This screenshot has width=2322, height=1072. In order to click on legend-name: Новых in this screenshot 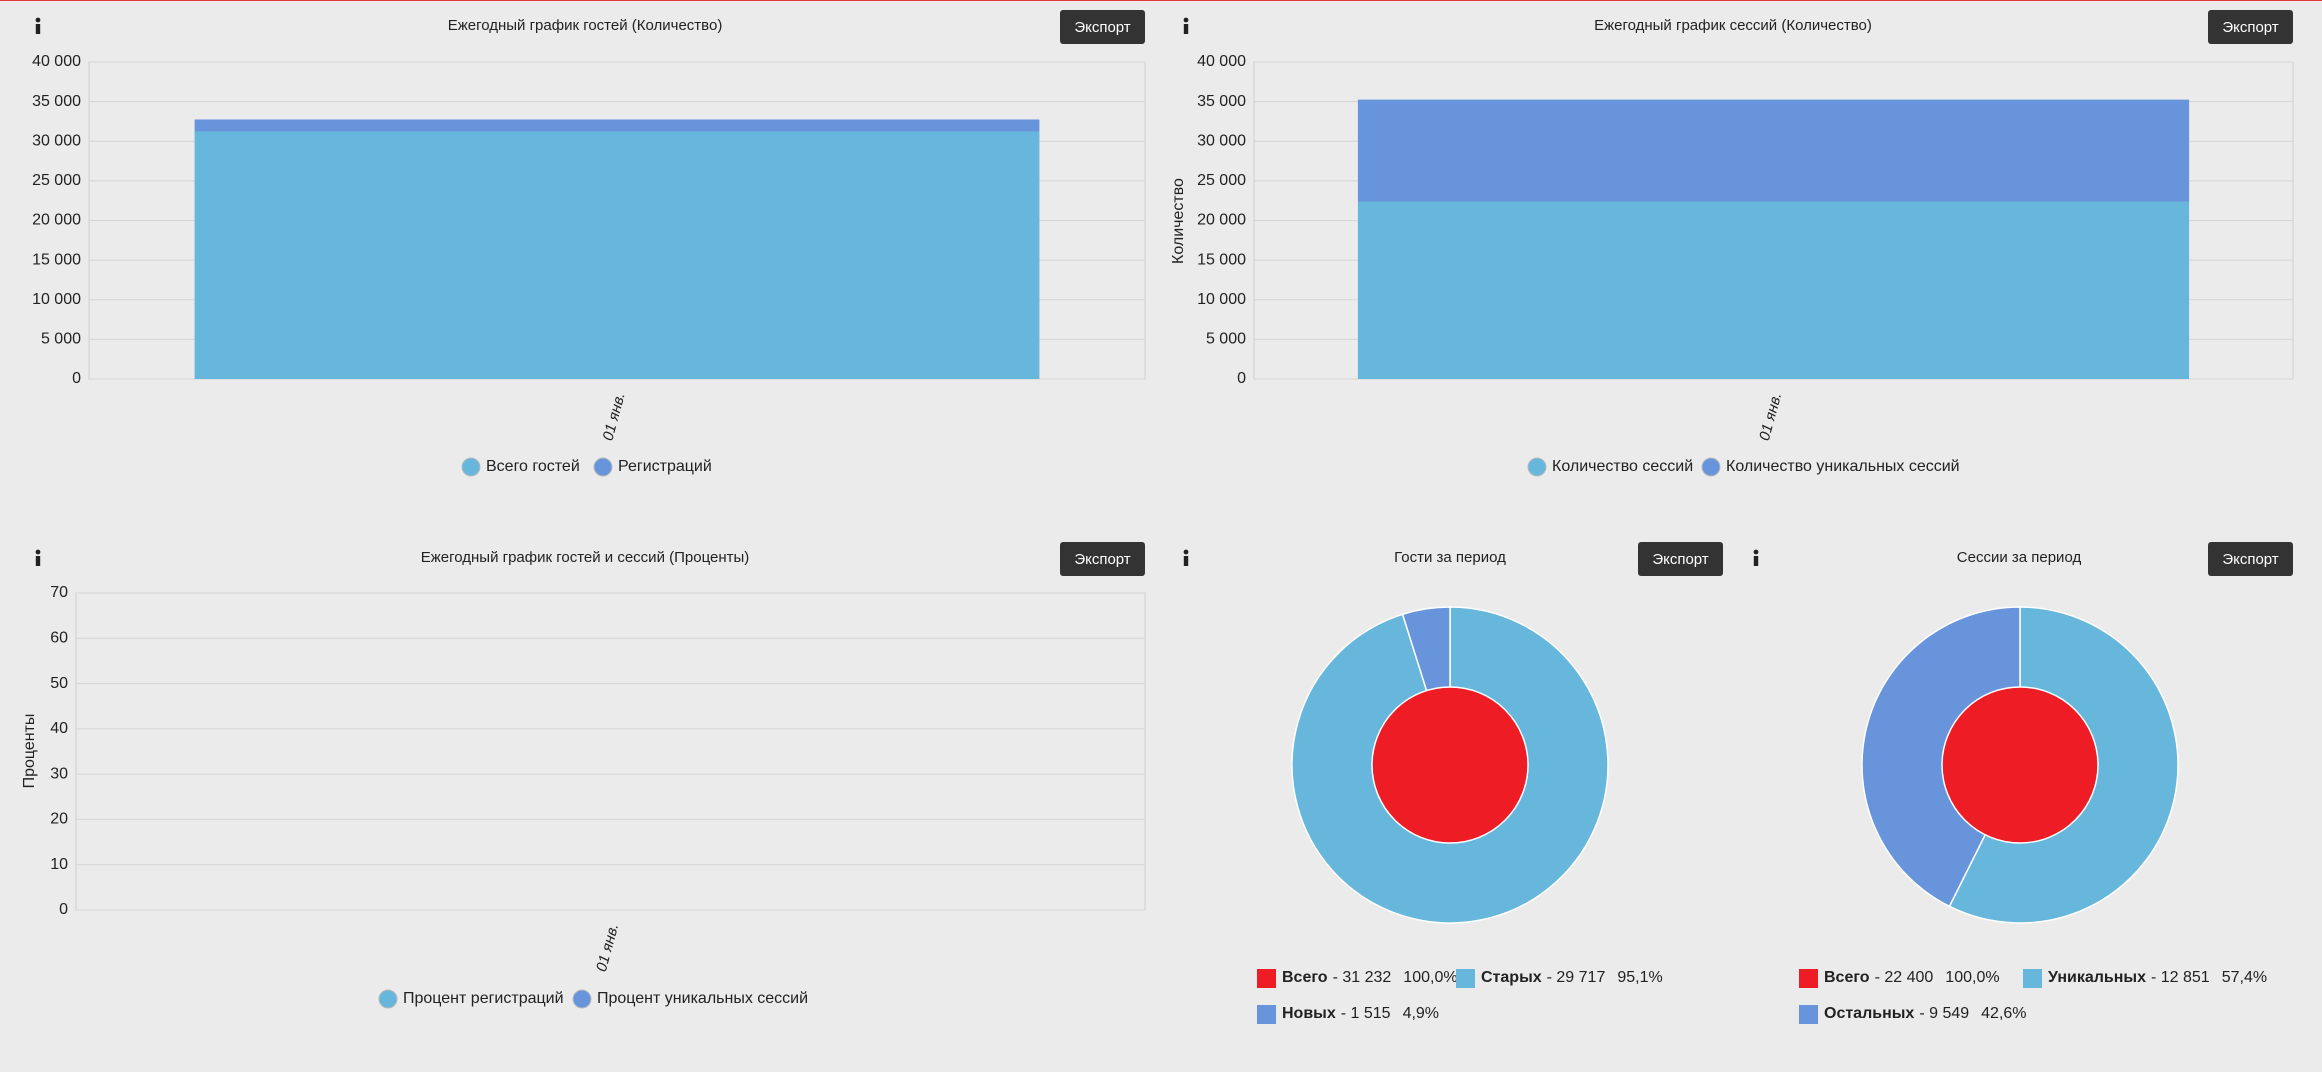, I will do `click(1309, 1013)`.